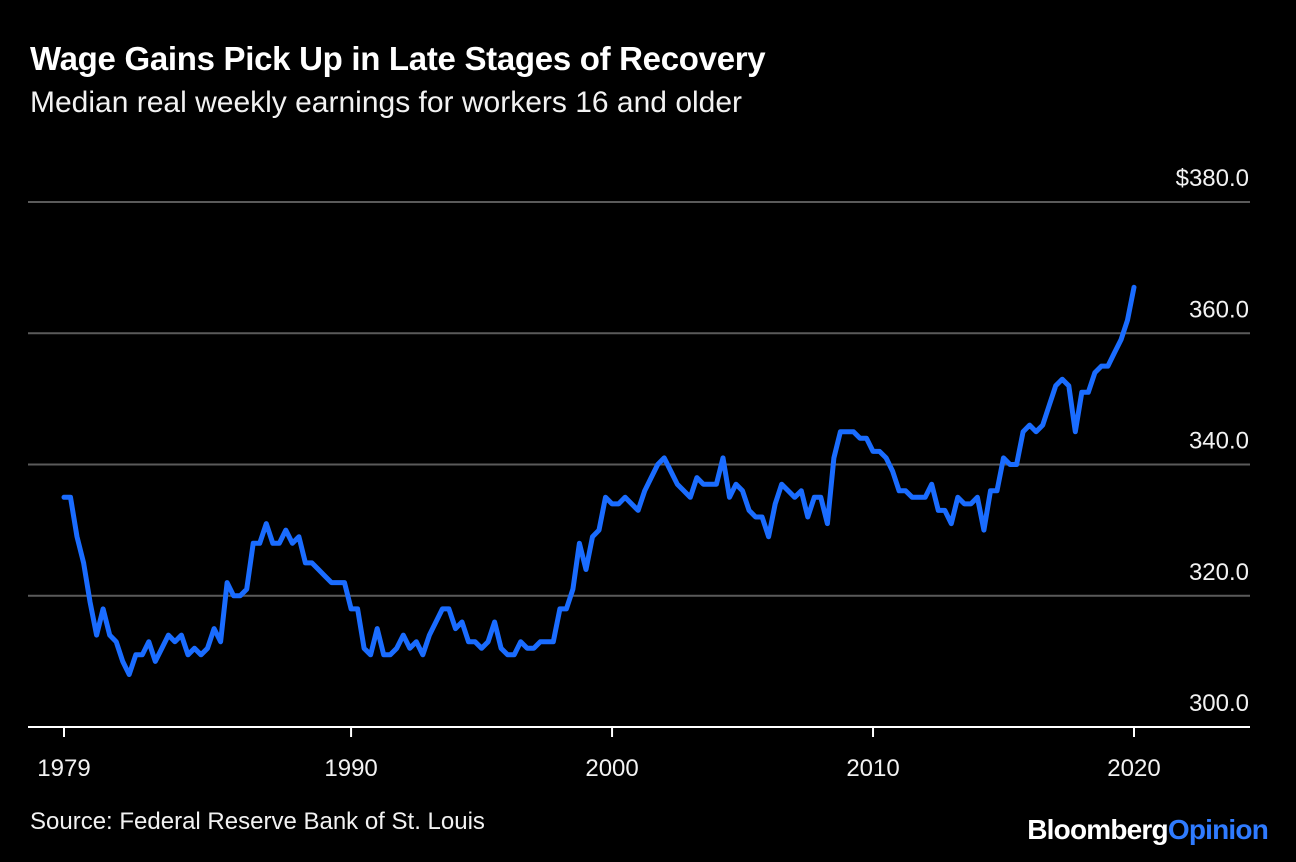 This screenshot has height=862, width=1296. I want to click on x-tick-label: 2000, so click(611, 768).